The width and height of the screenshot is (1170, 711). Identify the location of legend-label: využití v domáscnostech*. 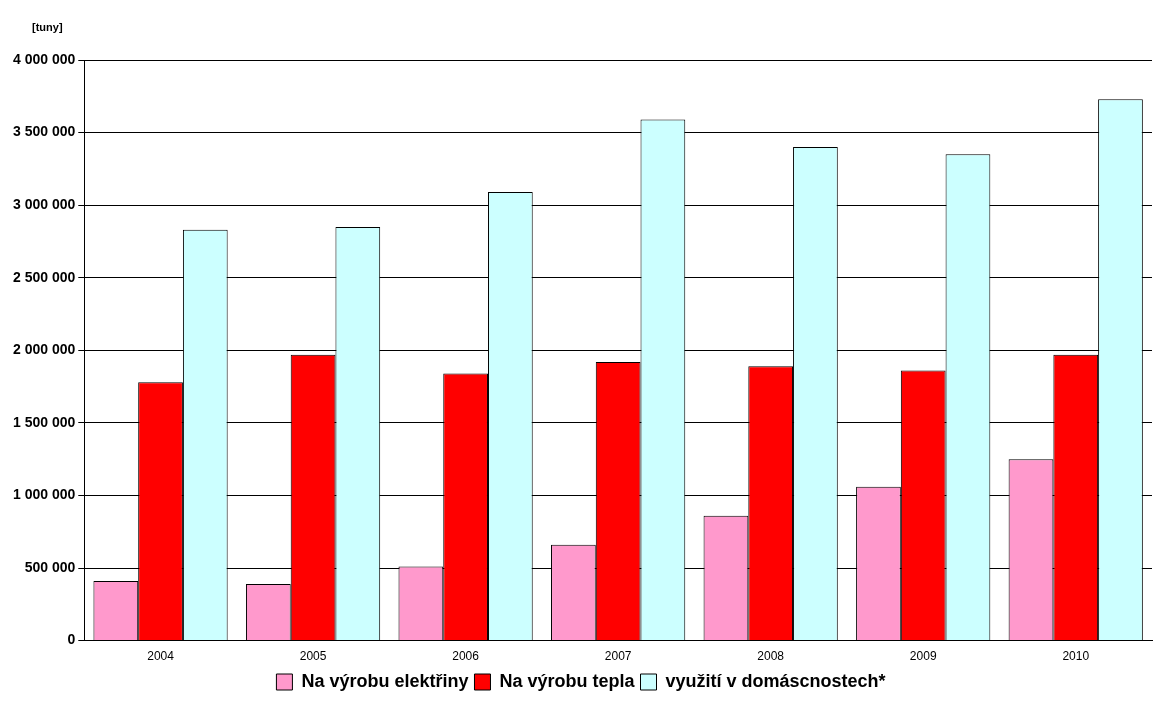
(775, 680).